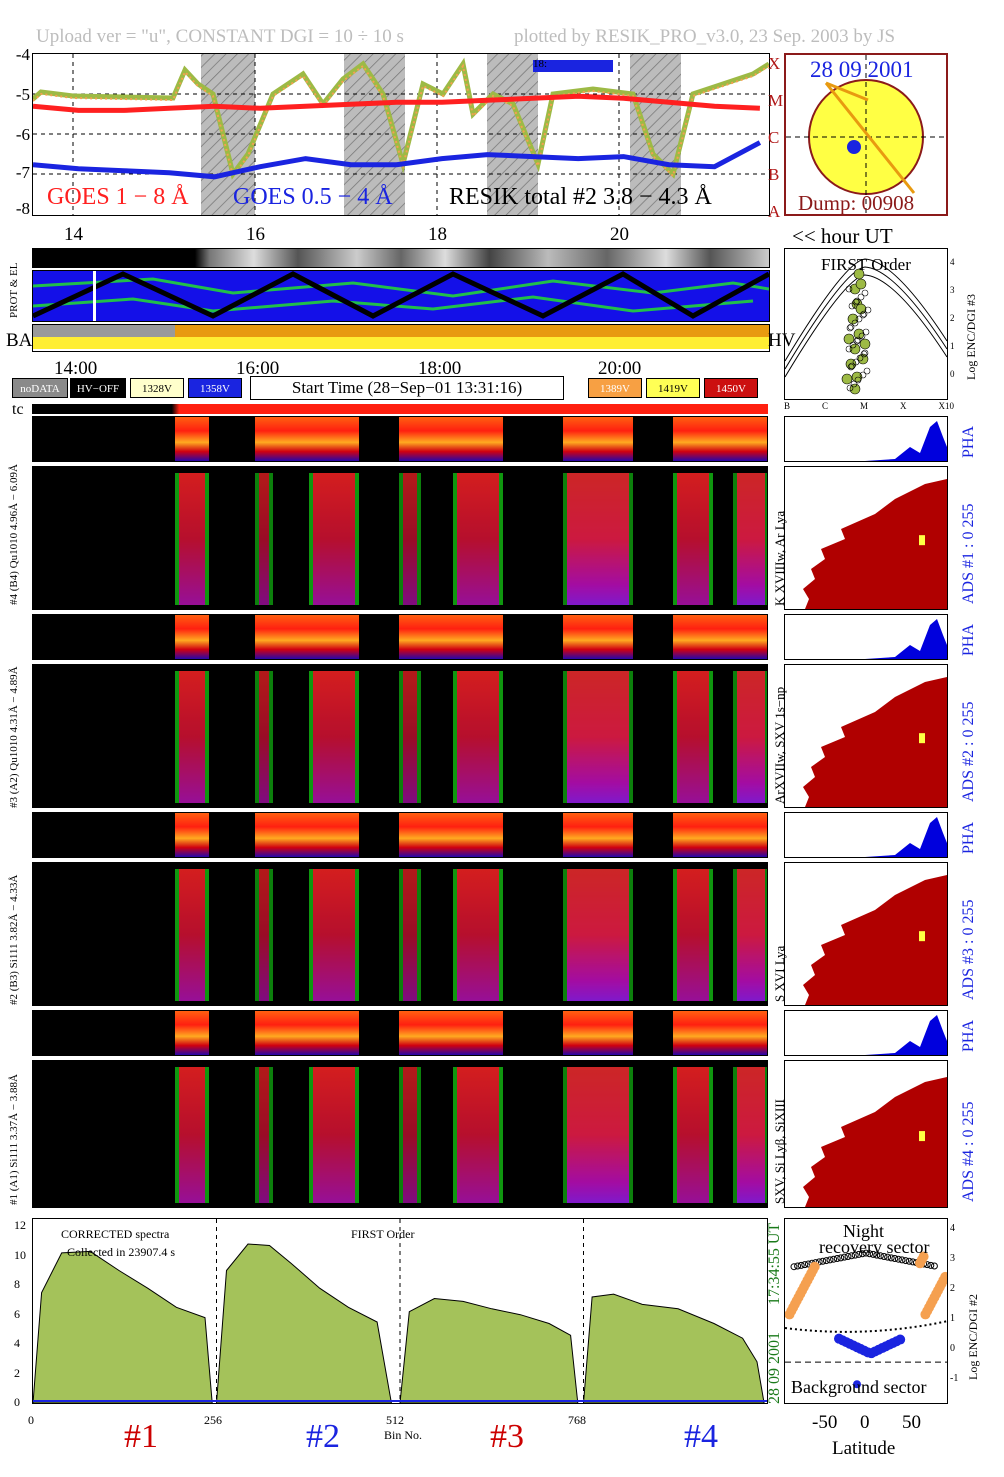 This screenshot has height=1477, width=1004. What do you see at coordinates (540, 64) in the screenshot?
I see `inset-label: 18:` at bounding box center [540, 64].